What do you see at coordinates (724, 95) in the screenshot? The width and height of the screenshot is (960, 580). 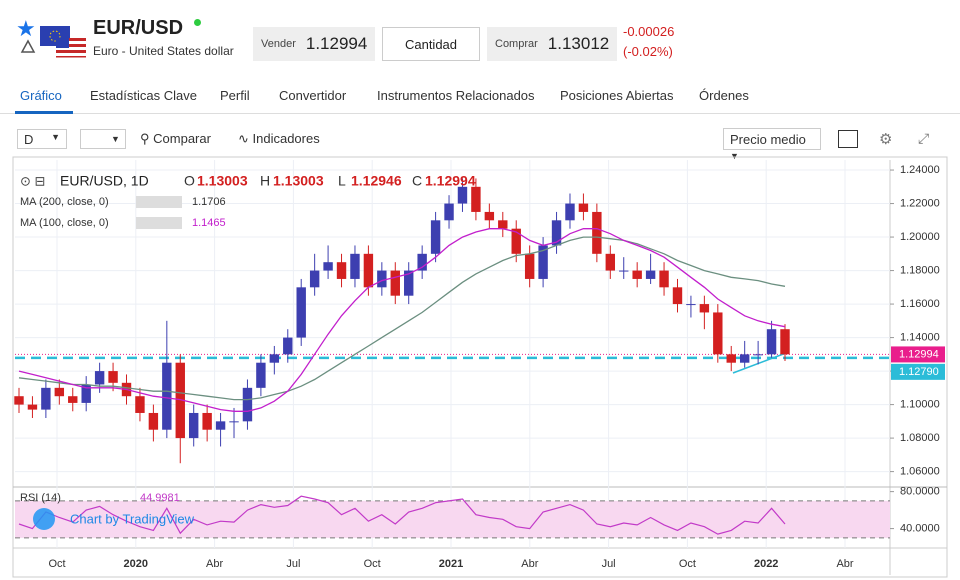 I see `tab: Órdenes` at bounding box center [724, 95].